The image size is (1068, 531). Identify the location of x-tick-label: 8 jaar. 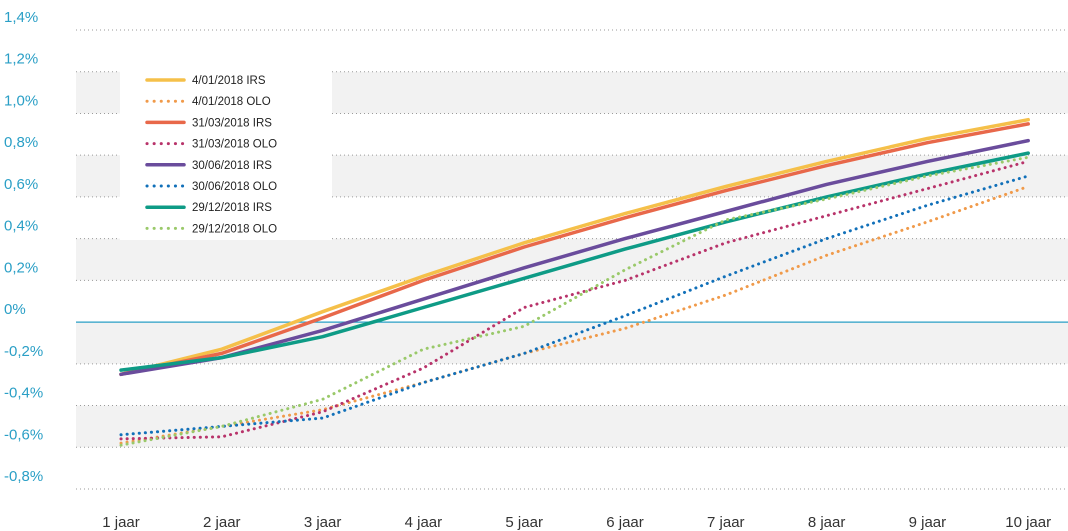
(827, 522).